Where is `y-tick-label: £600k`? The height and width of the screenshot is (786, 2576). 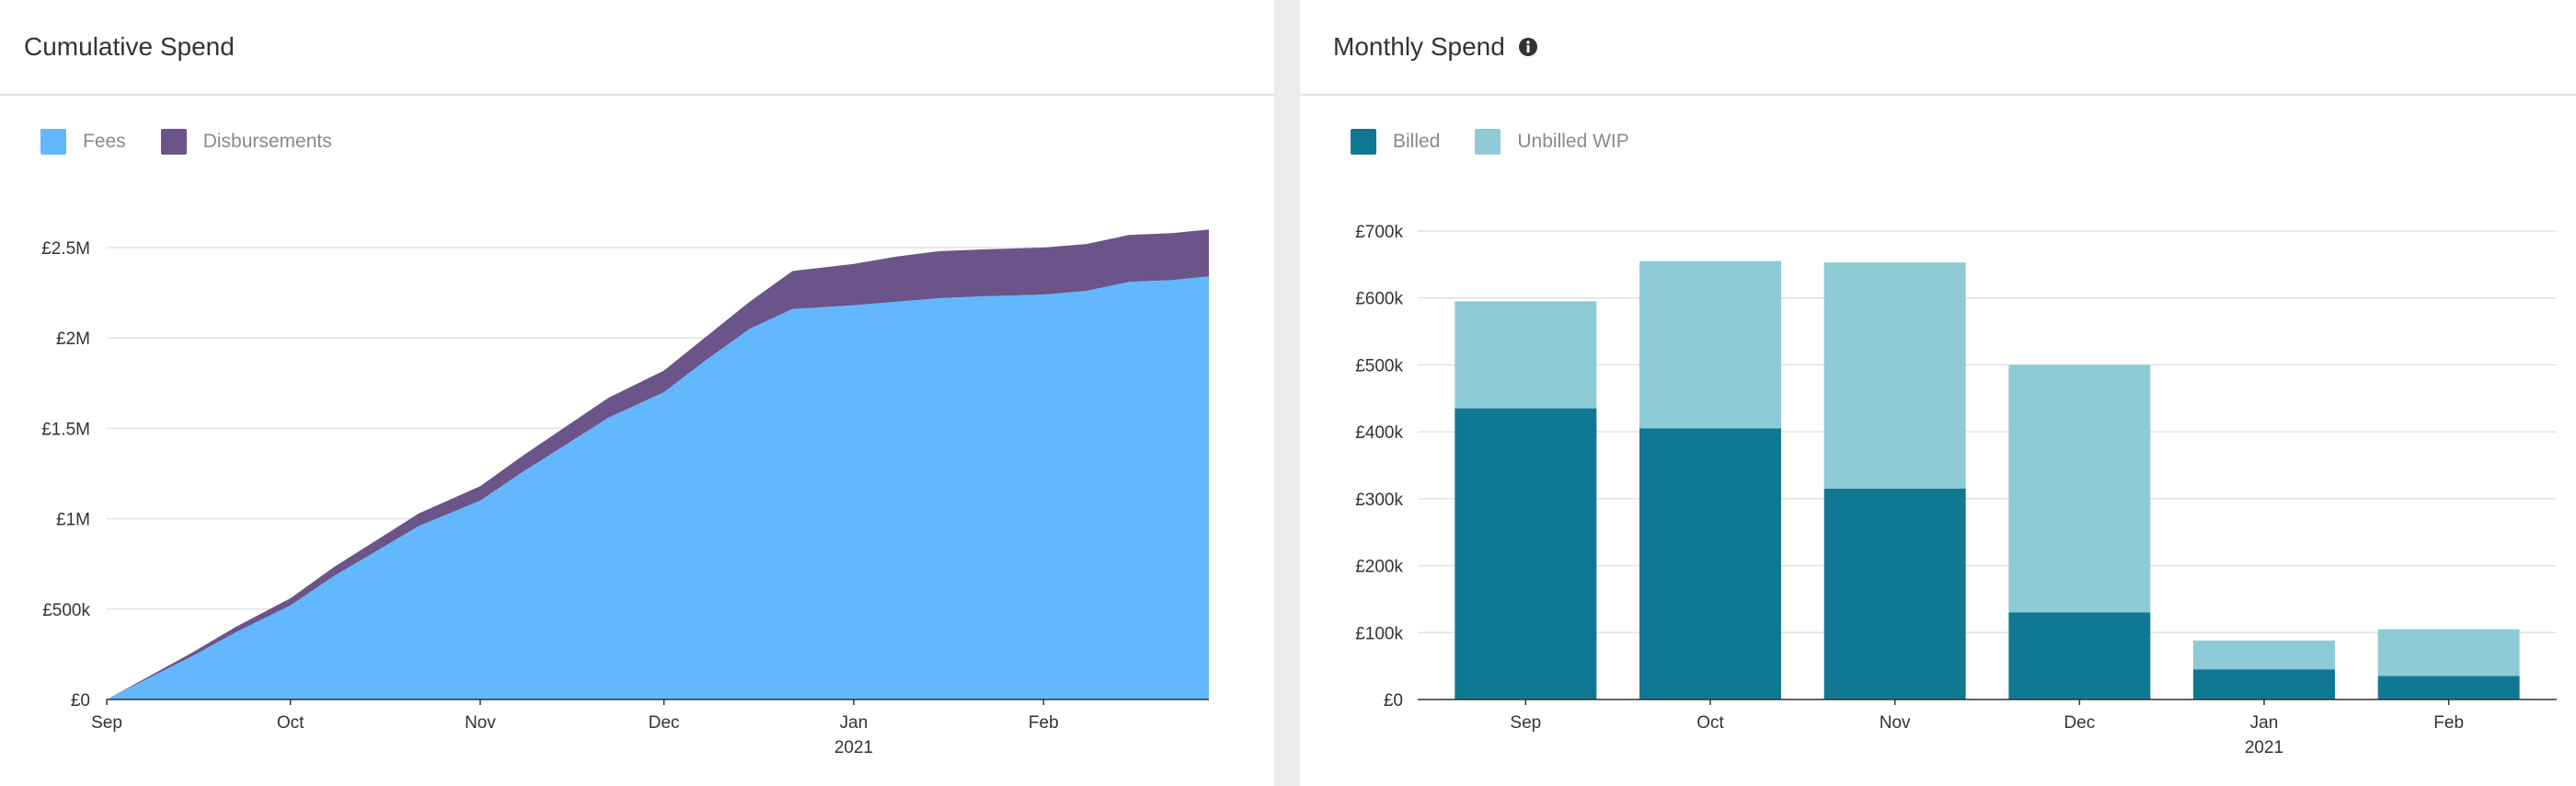
y-tick-label: £600k is located at coordinates (1379, 299).